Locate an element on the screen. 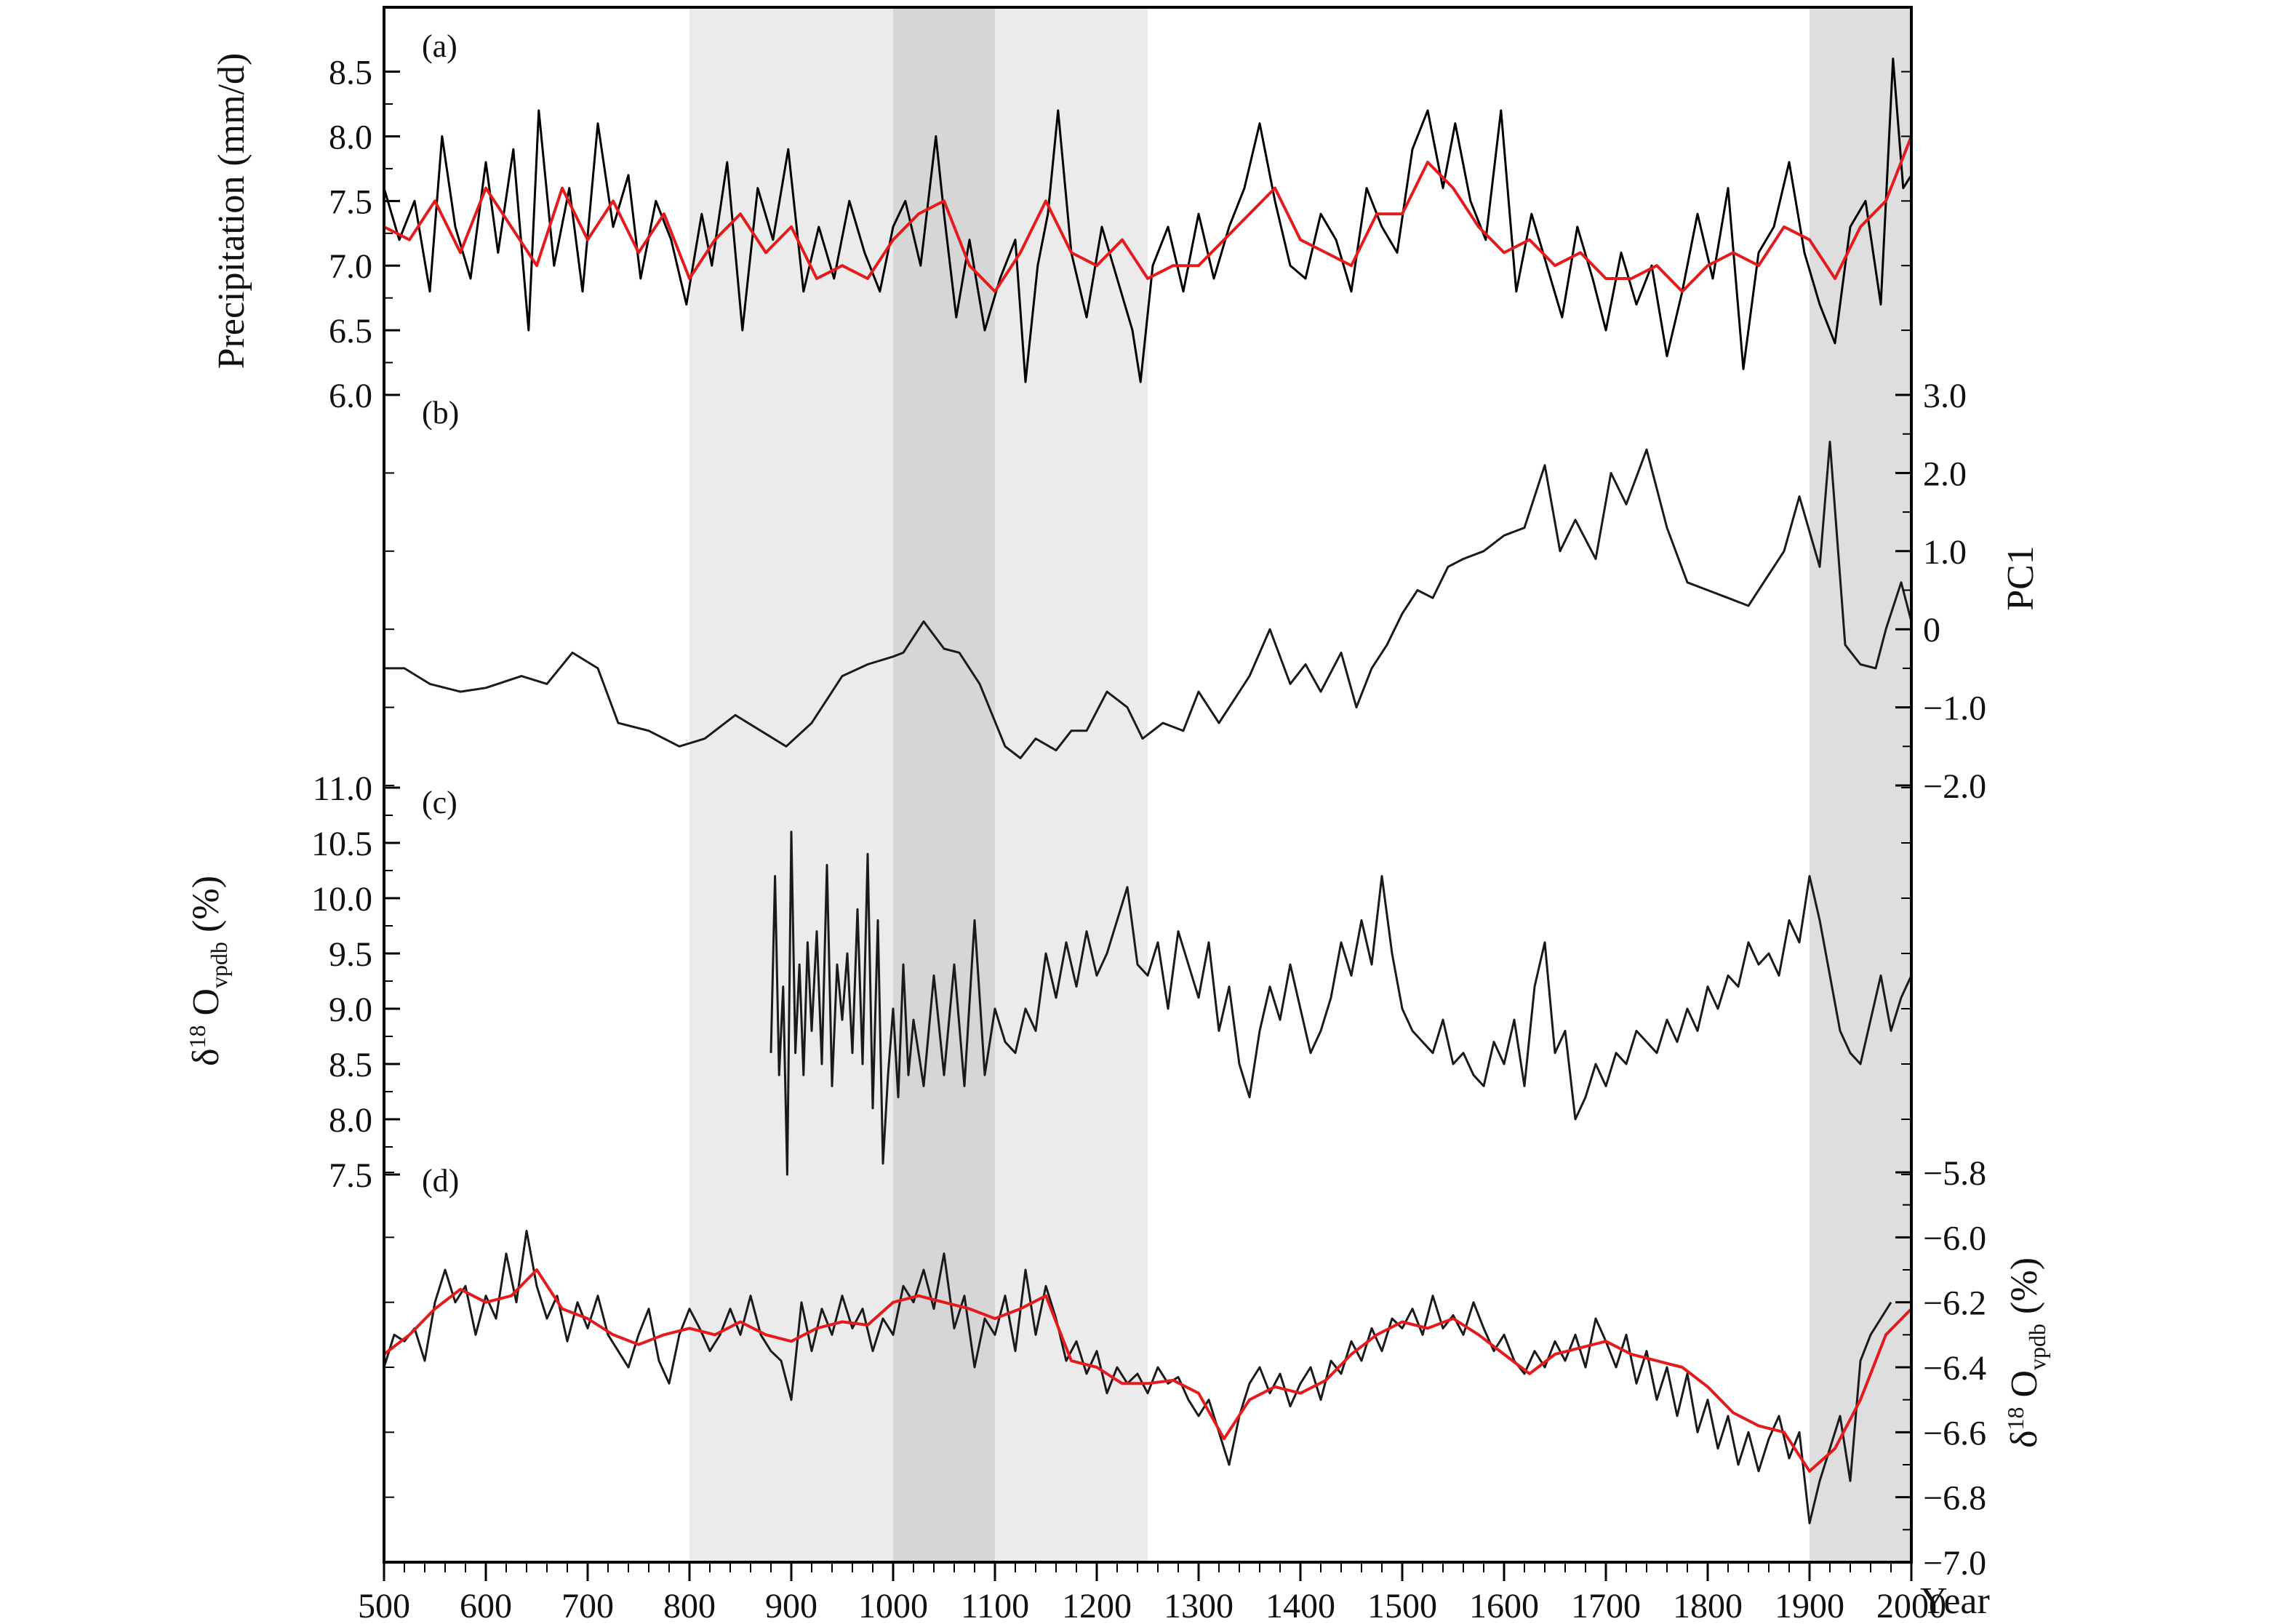 The width and height of the screenshot is (2291, 1624). x-axis-label: Year is located at coordinates (1955, 1601).